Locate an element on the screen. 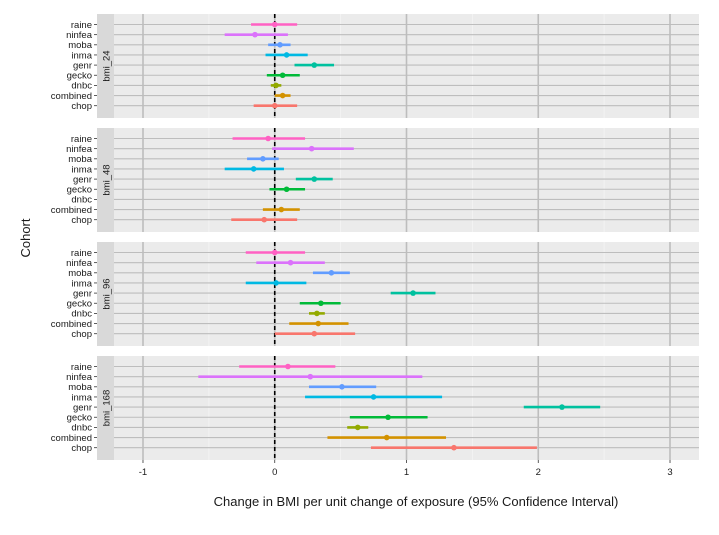  point-estimate-bmi_168-moba is located at coordinates (342, 387).